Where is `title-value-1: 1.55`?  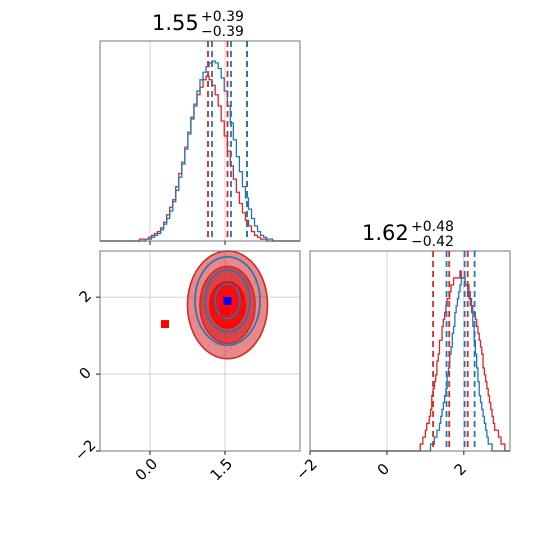
title-value-1: 1.55 is located at coordinates (175, 23).